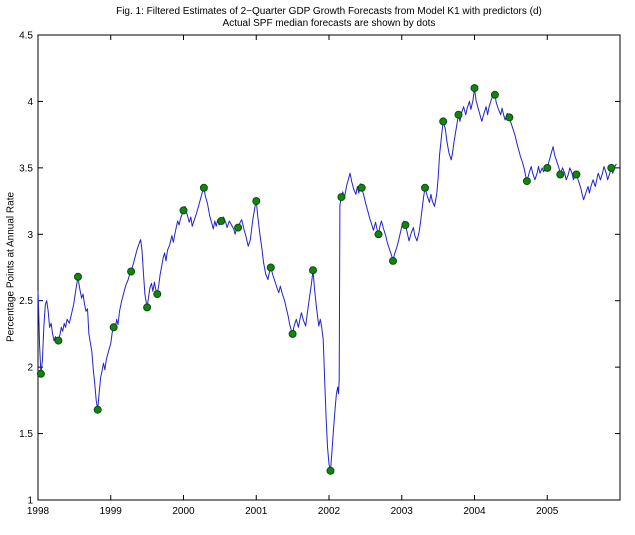 This screenshot has height=535, width=635. What do you see at coordinates (26, 434) in the screenshot?
I see `y-tick-label: 1.5` at bounding box center [26, 434].